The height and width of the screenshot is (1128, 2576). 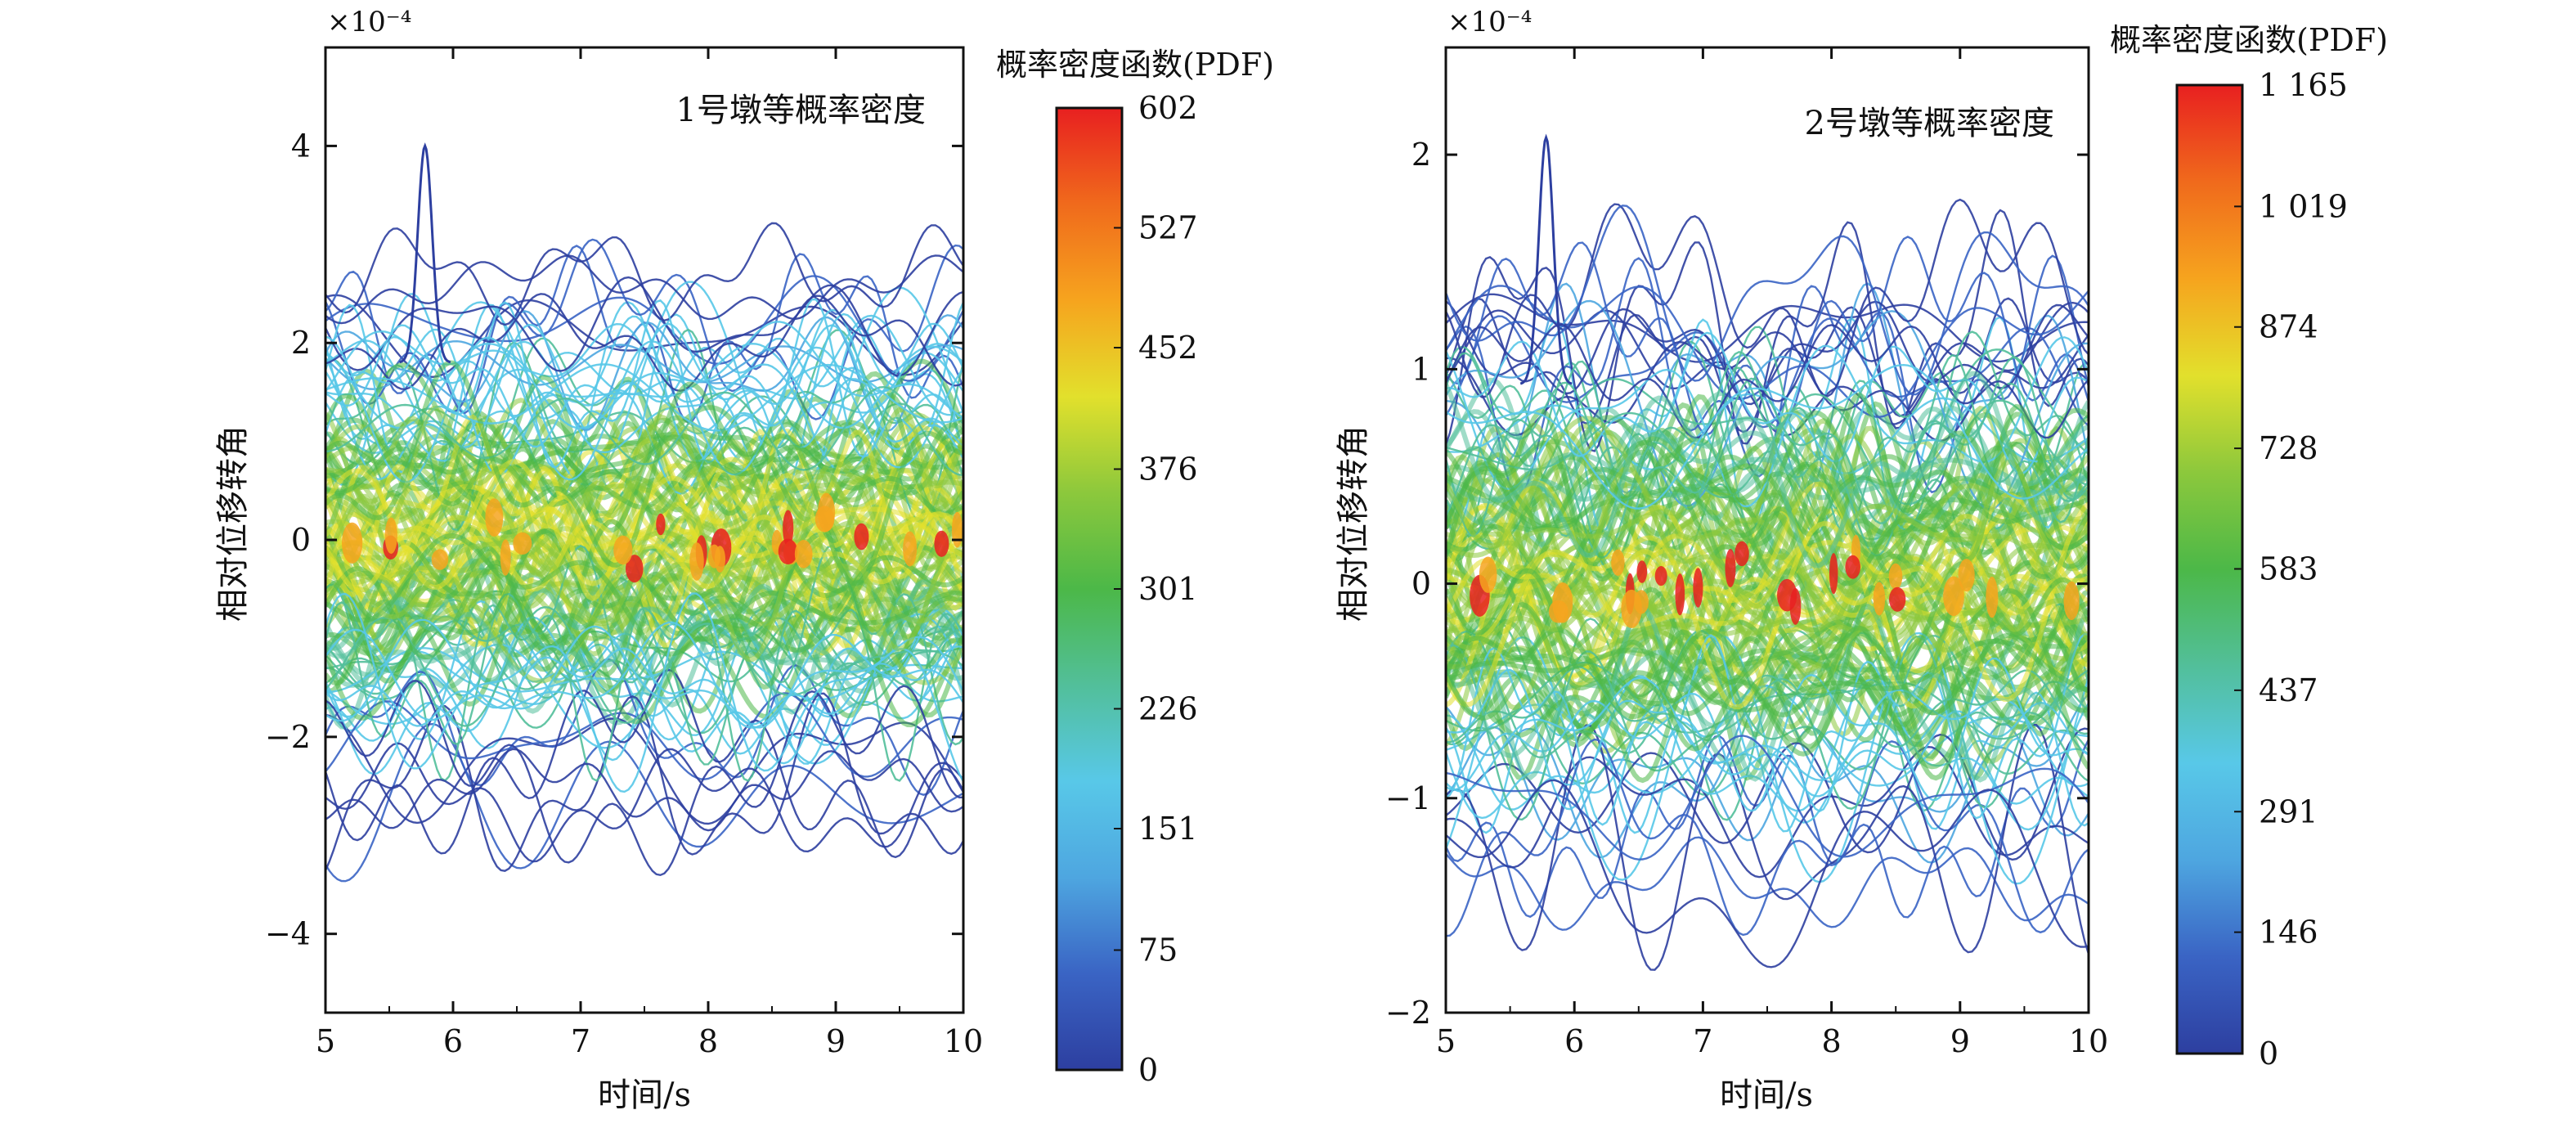 I want to click on colorbar-tick-label: 301, so click(x=1168, y=589).